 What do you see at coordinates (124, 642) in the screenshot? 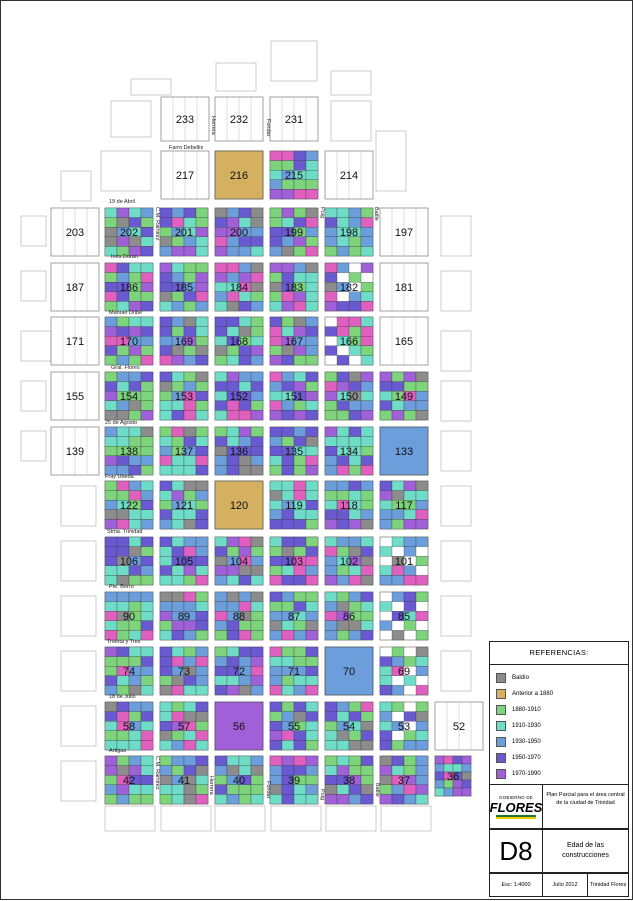
I see `street-label: Treinta y Tres` at bounding box center [124, 642].